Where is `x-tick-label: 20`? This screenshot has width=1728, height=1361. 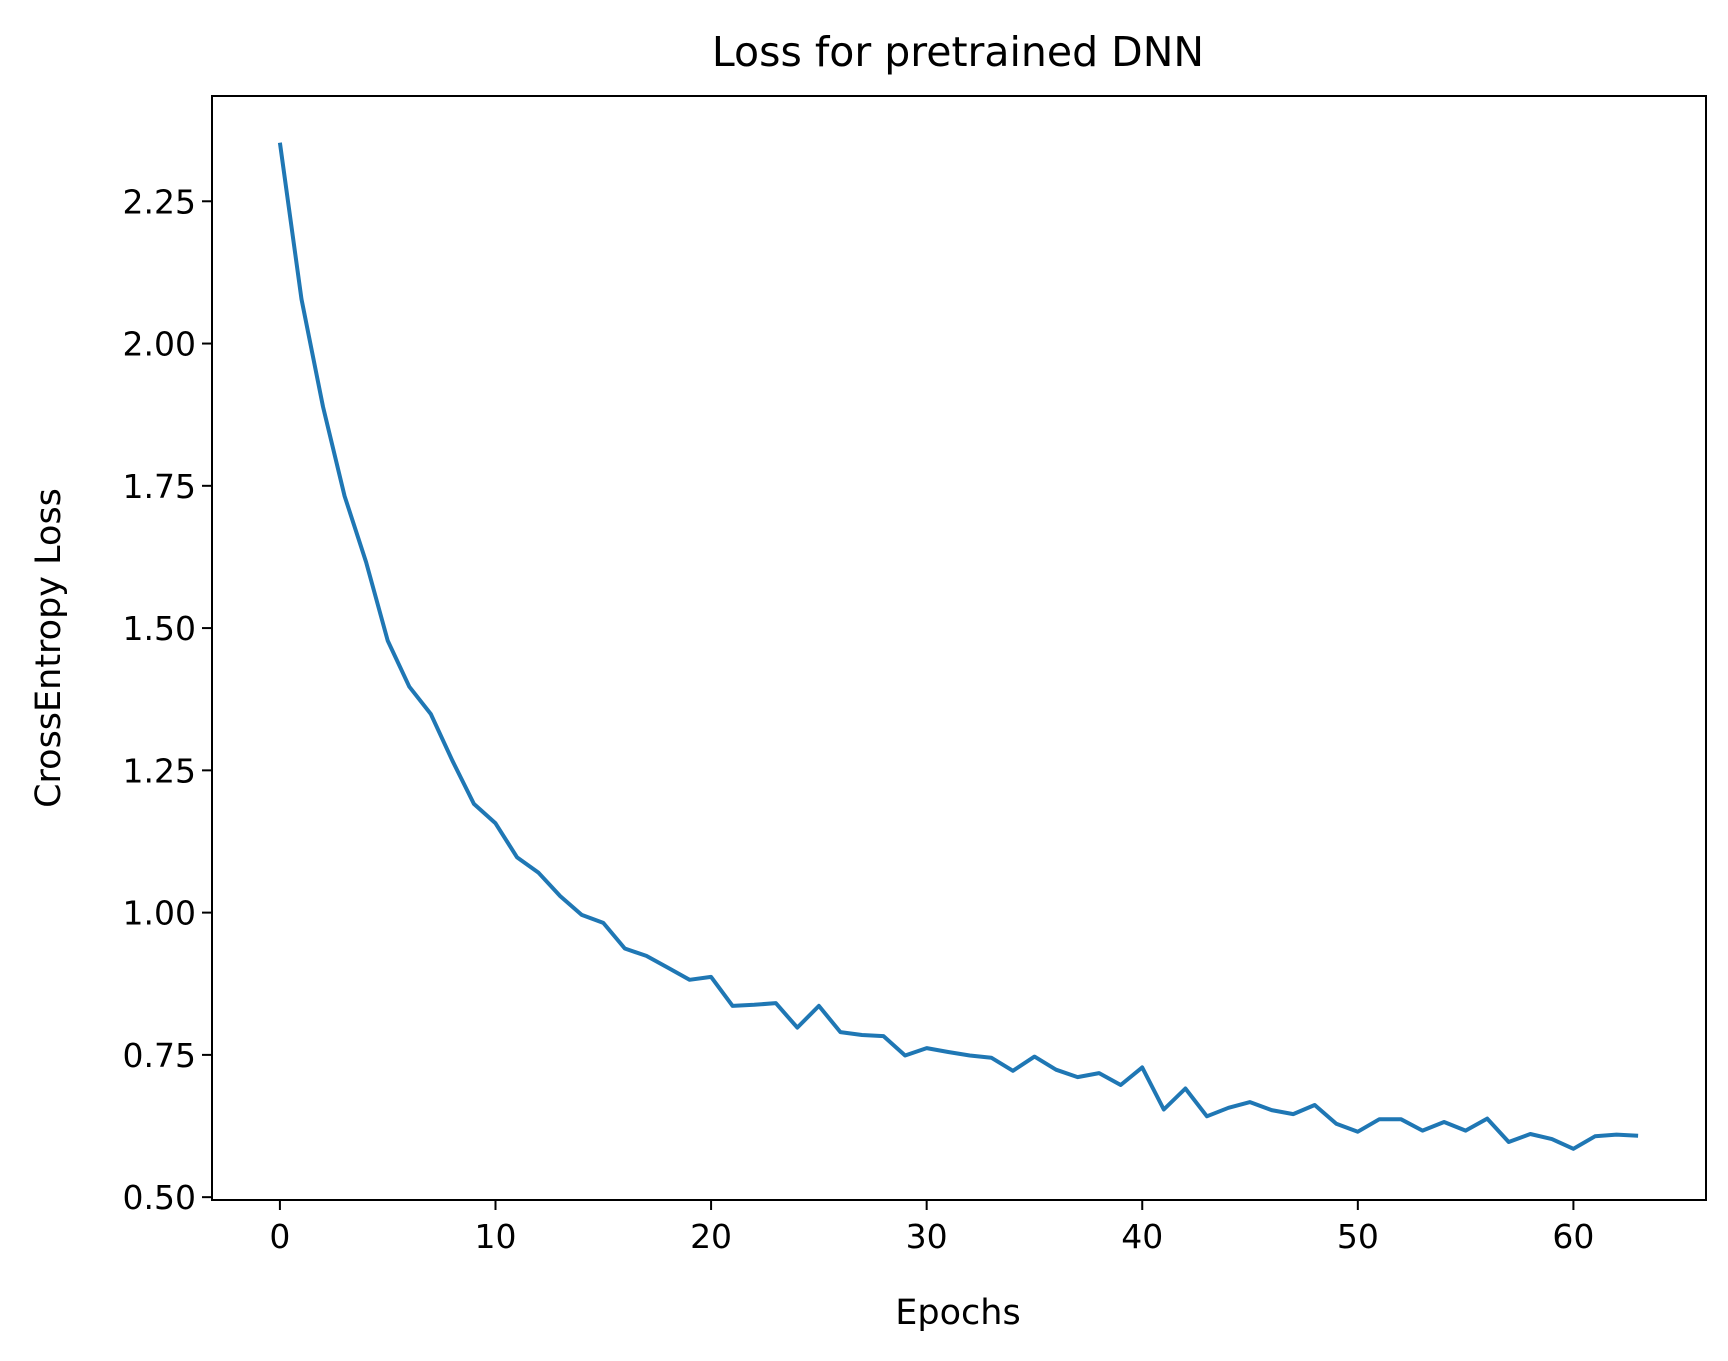
x-tick-label: 20 is located at coordinates (711, 1236).